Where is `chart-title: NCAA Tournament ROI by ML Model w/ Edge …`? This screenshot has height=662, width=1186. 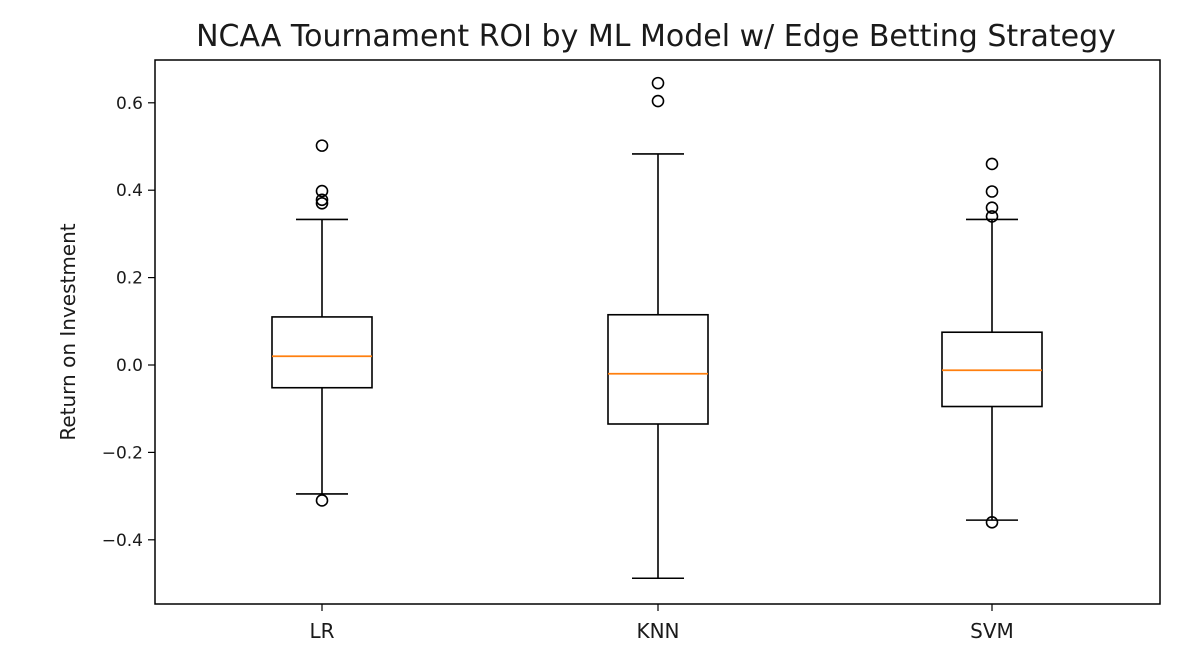 chart-title: NCAA Tournament ROI by ML Model w/ Edge … is located at coordinates (656, 36).